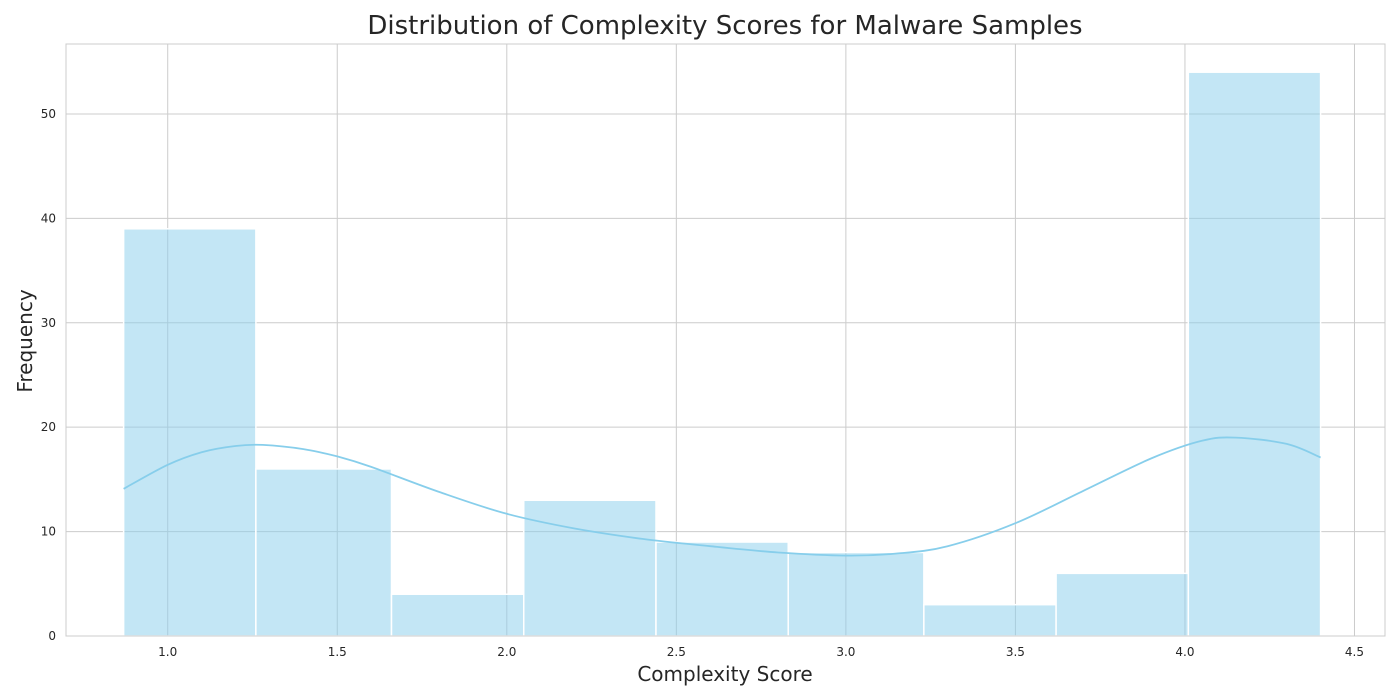 This screenshot has height=700, width=1400. I want to click on kde-curve, so click(722, 496).